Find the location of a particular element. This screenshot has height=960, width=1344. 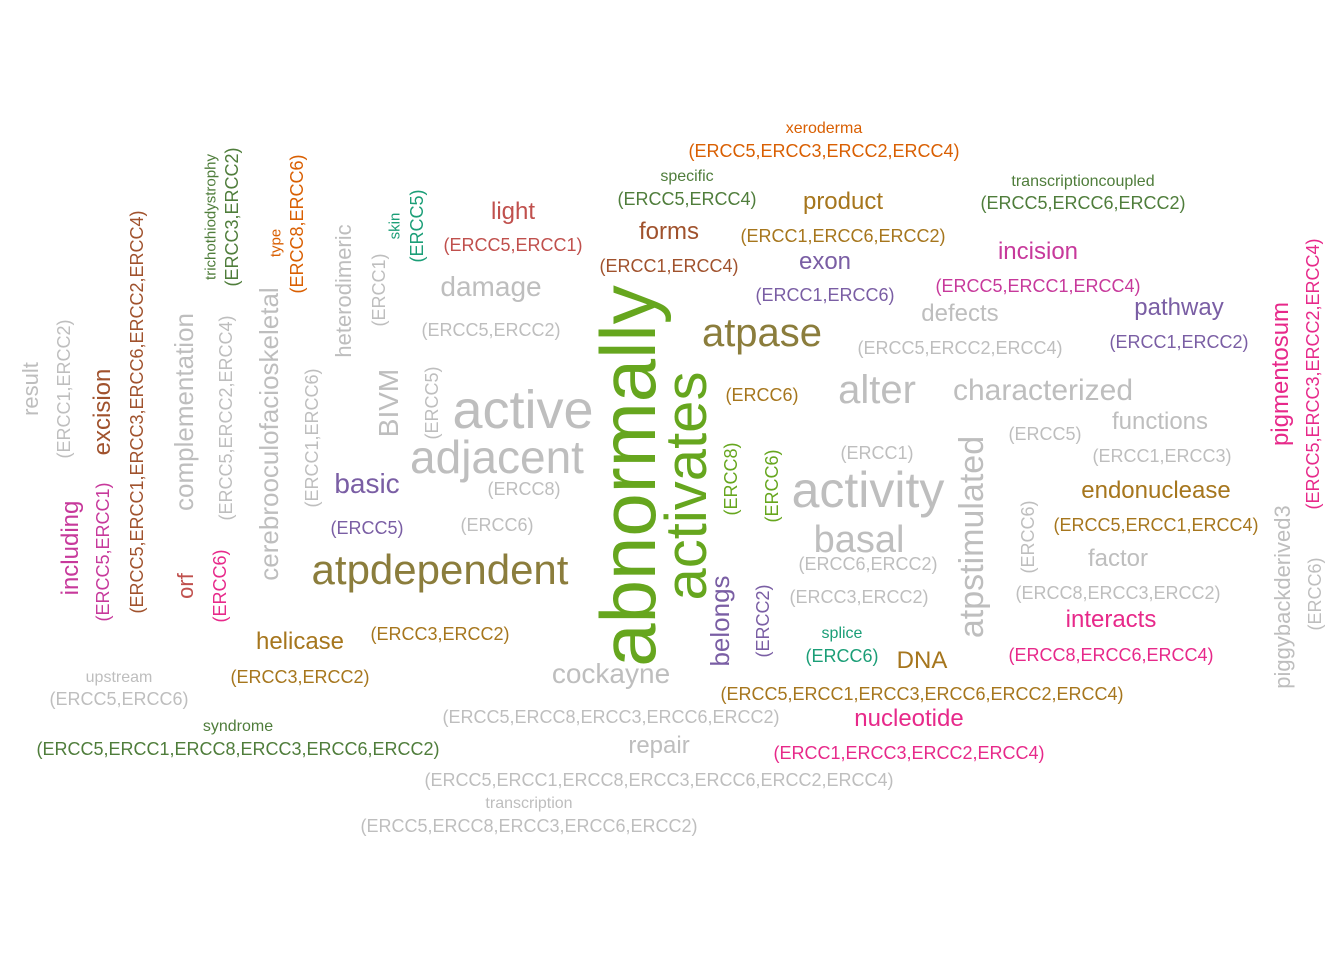

cloud-word-functions: functions is located at coordinates (1160, 421).